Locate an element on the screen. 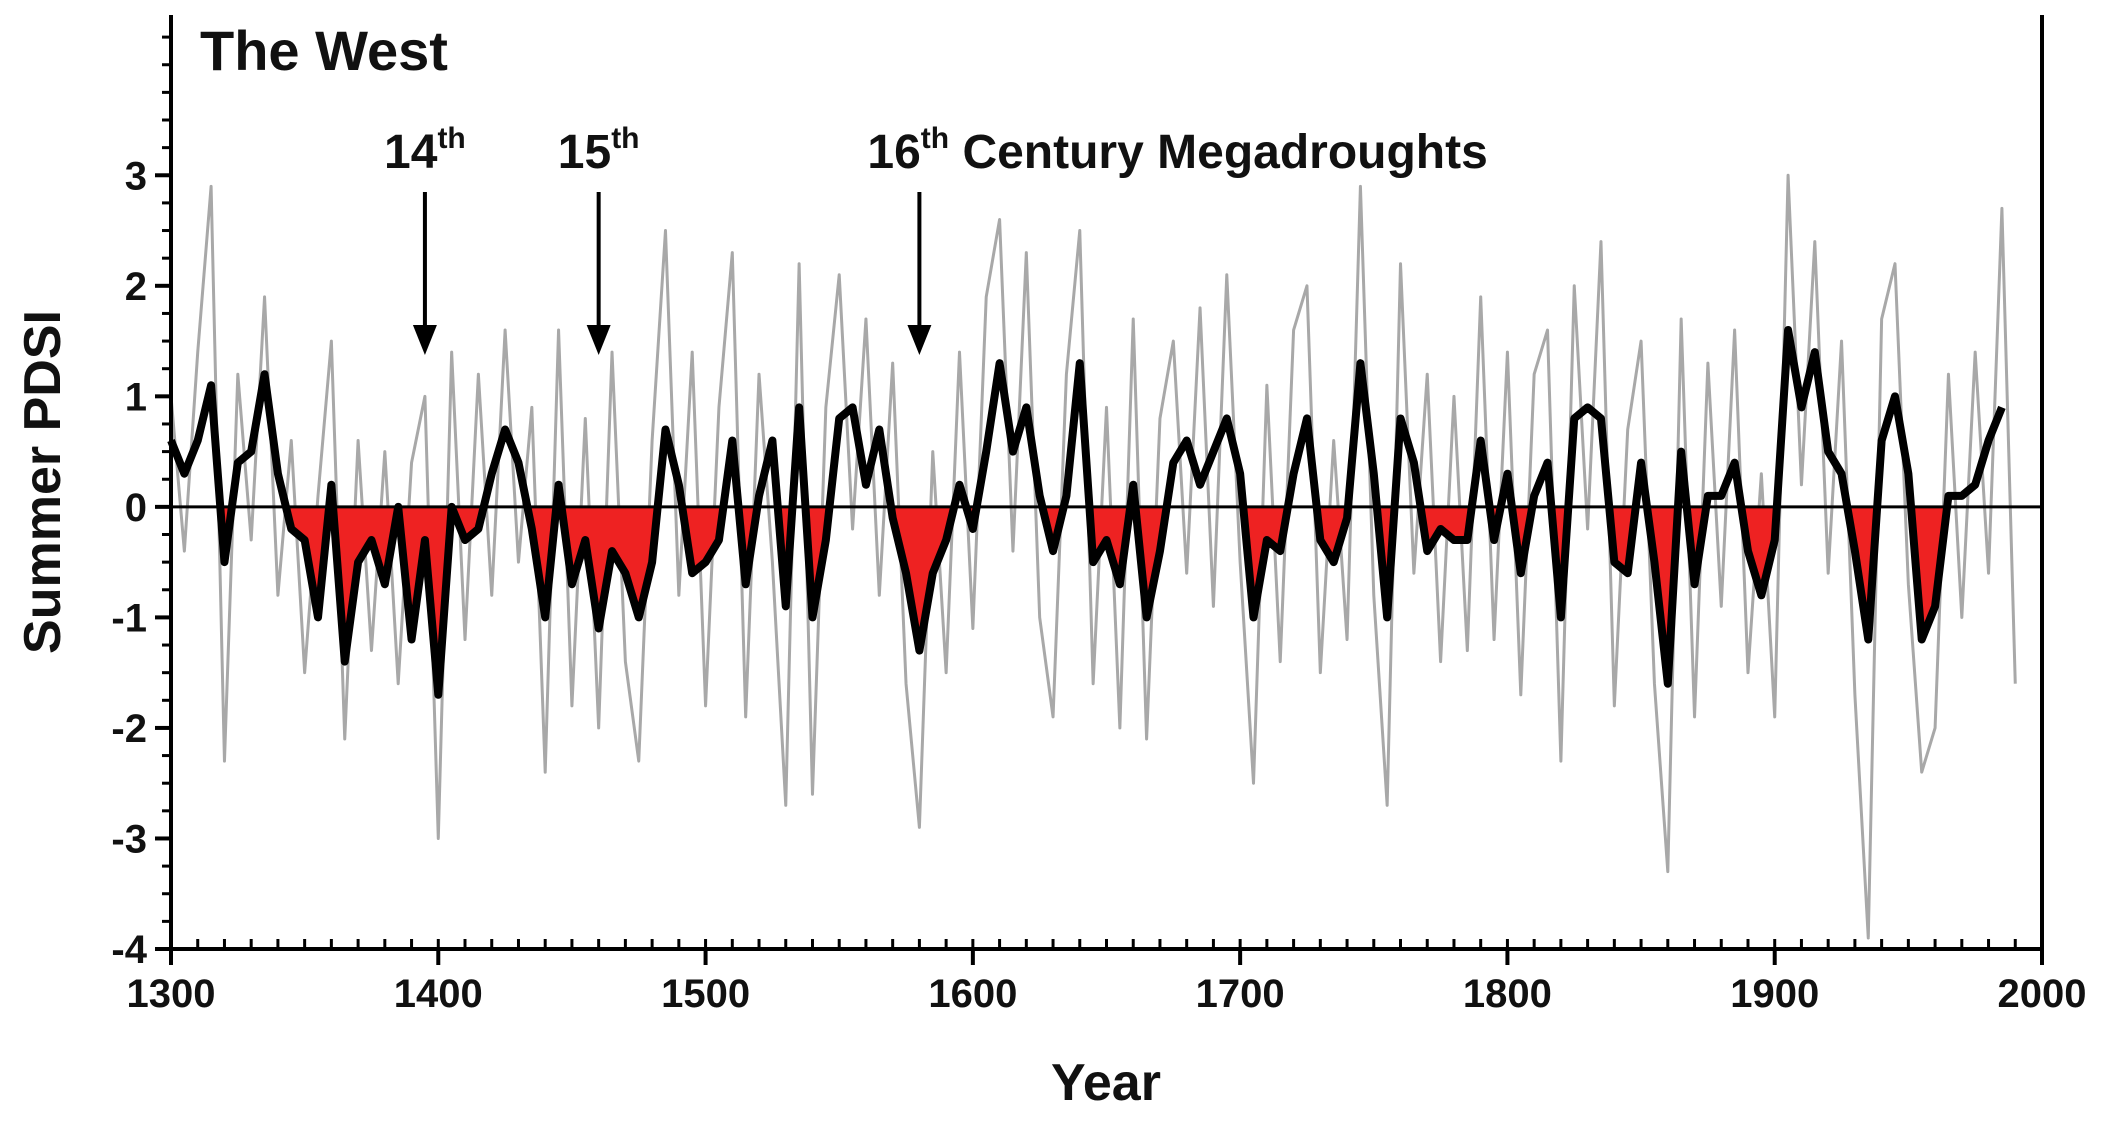 The width and height of the screenshot is (2111, 1124). chart-title: The West is located at coordinates (324, 50).